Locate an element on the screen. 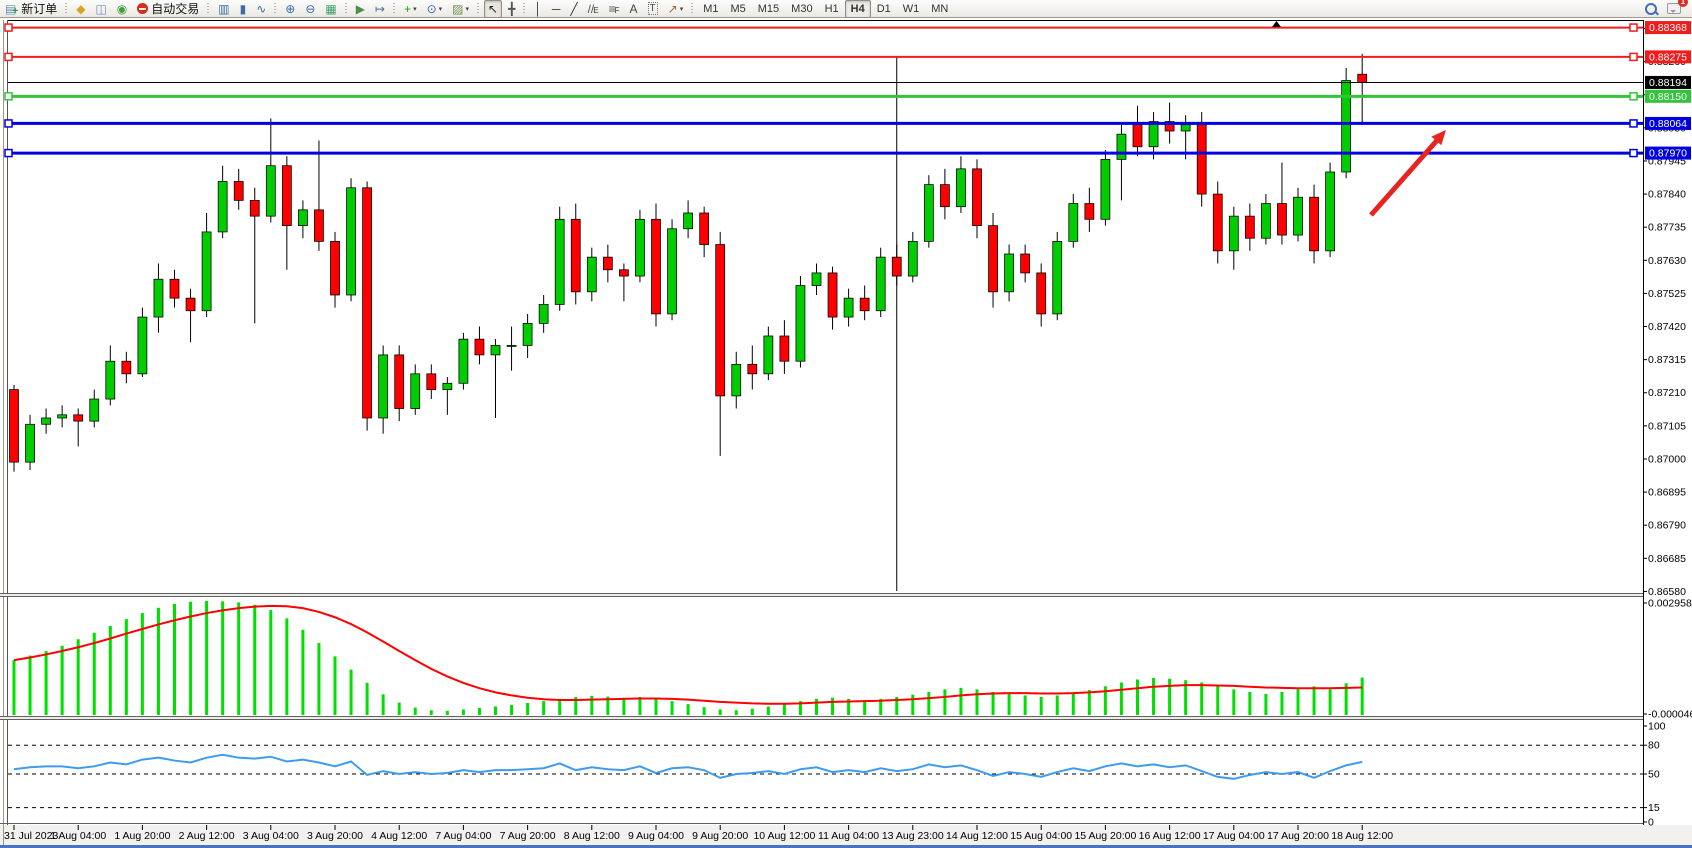 Image resolution: width=1692 pixels, height=848 pixels. styler-bucket-button: ◆ is located at coordinates (80, 9).